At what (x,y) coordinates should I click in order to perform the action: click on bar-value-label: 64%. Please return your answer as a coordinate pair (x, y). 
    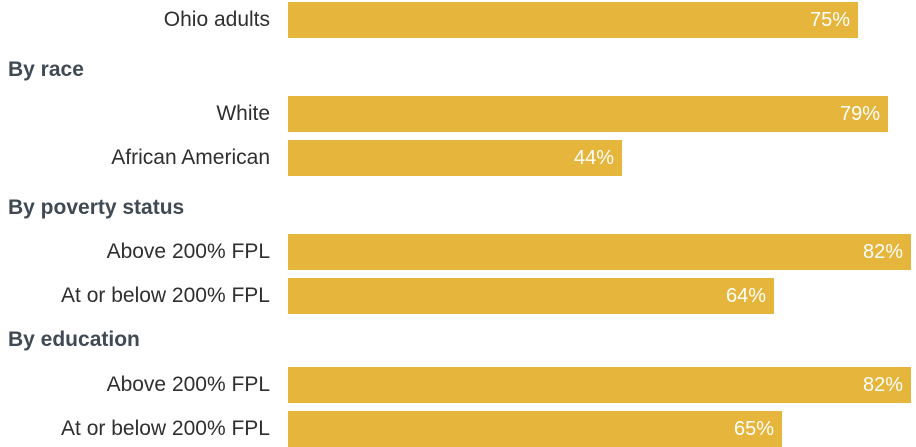
    Looking at the image, I should click on (746, 296).